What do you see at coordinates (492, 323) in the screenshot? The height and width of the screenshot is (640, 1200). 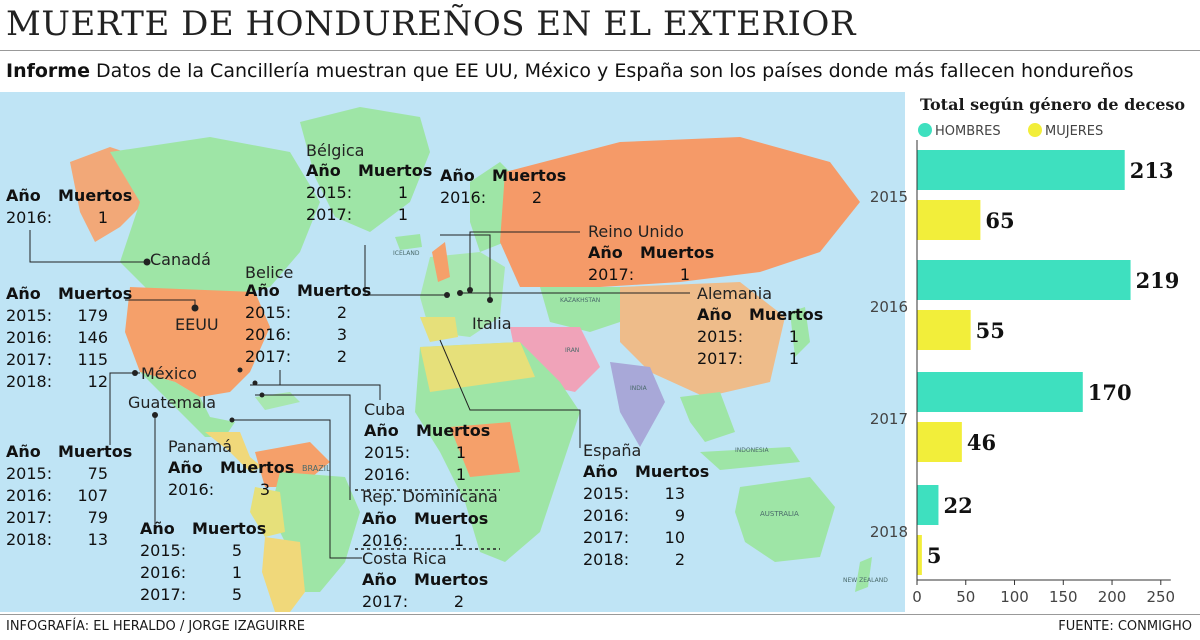 I see `label-italia: Italia` at bounding box center [492, 323].